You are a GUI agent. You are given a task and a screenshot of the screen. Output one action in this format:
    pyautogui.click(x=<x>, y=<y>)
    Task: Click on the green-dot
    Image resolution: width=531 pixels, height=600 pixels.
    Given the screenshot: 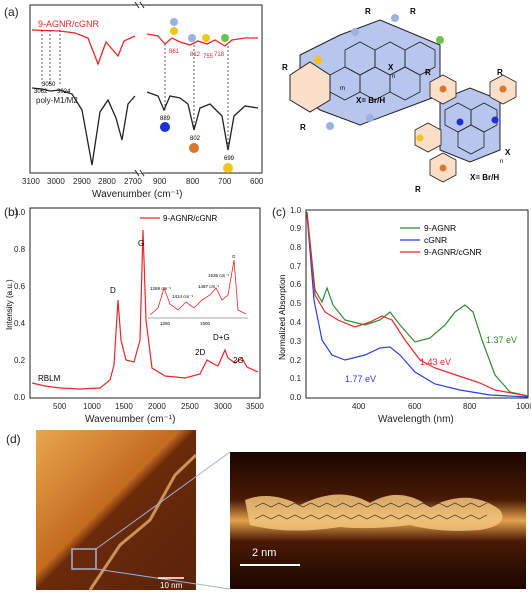 What is the action you would take?
    pyautogui.click(x=225, y=38)
    